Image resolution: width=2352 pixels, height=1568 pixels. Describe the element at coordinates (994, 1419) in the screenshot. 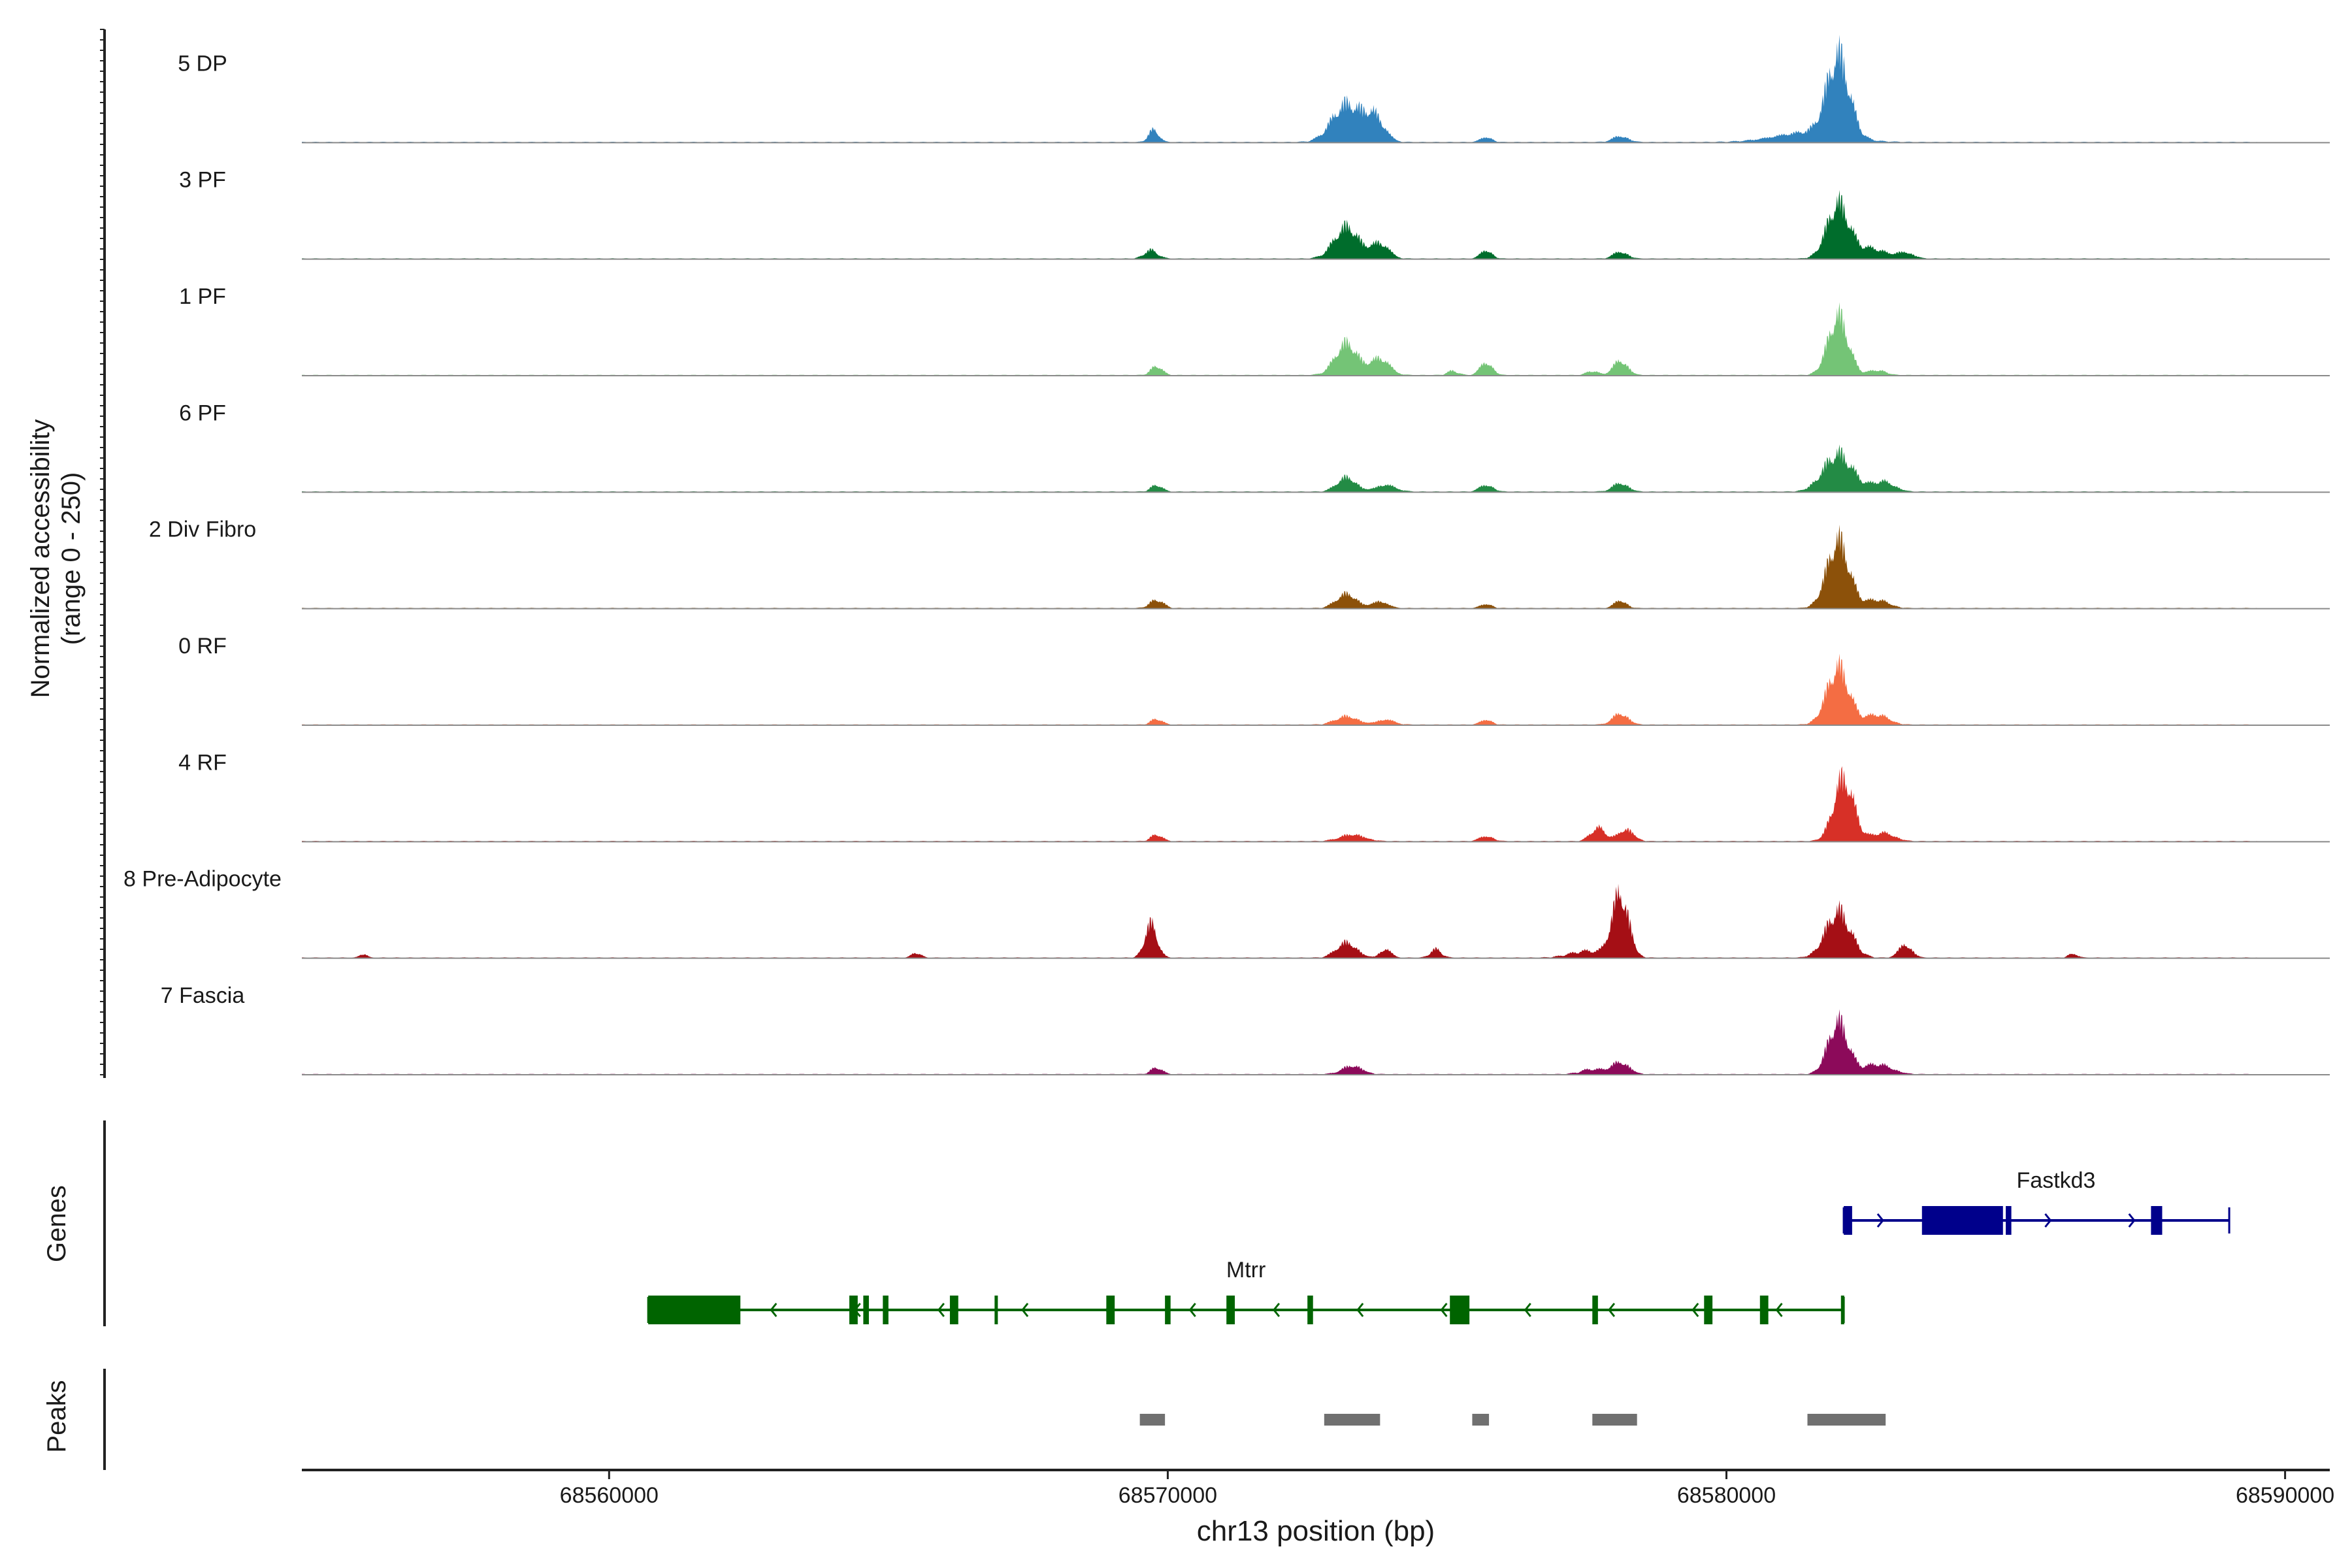

I see `peaks-panel` at that location.